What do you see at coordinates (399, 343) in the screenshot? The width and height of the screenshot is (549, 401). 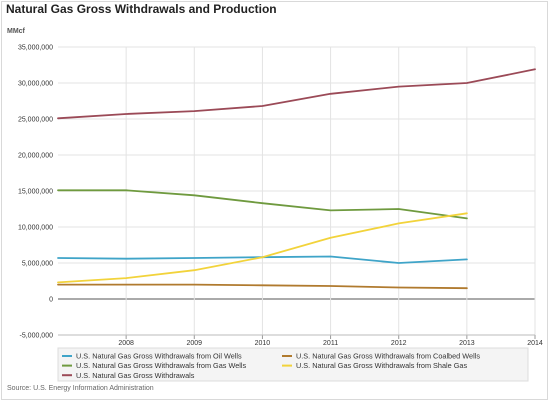 I see `x-tick-label: 2012` at bounding box center [399, 343].